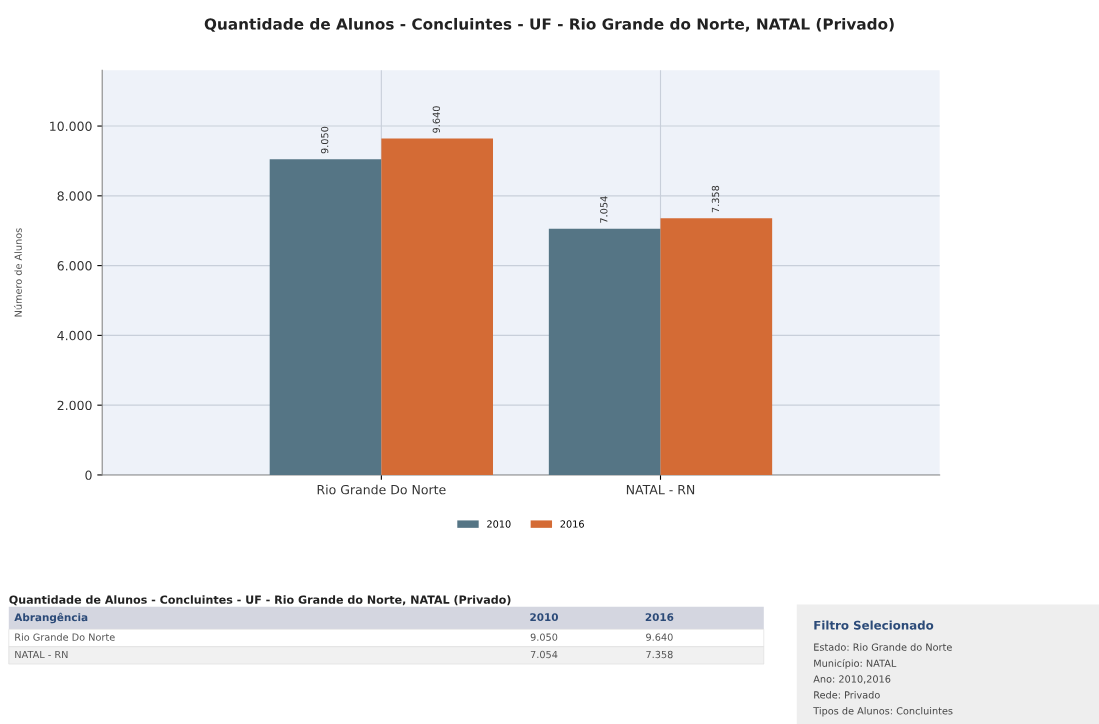 The height and width of the screenshot is (724, 1099). I want to click on text: Abrangência, so click(51, 618).